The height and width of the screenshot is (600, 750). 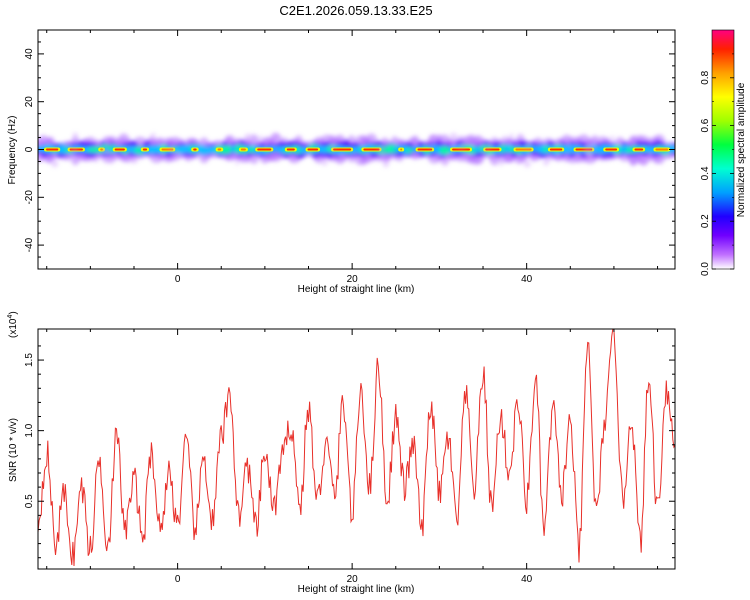 I want to click on snr-x-tick-label: 40, so click(x=527, y=579).